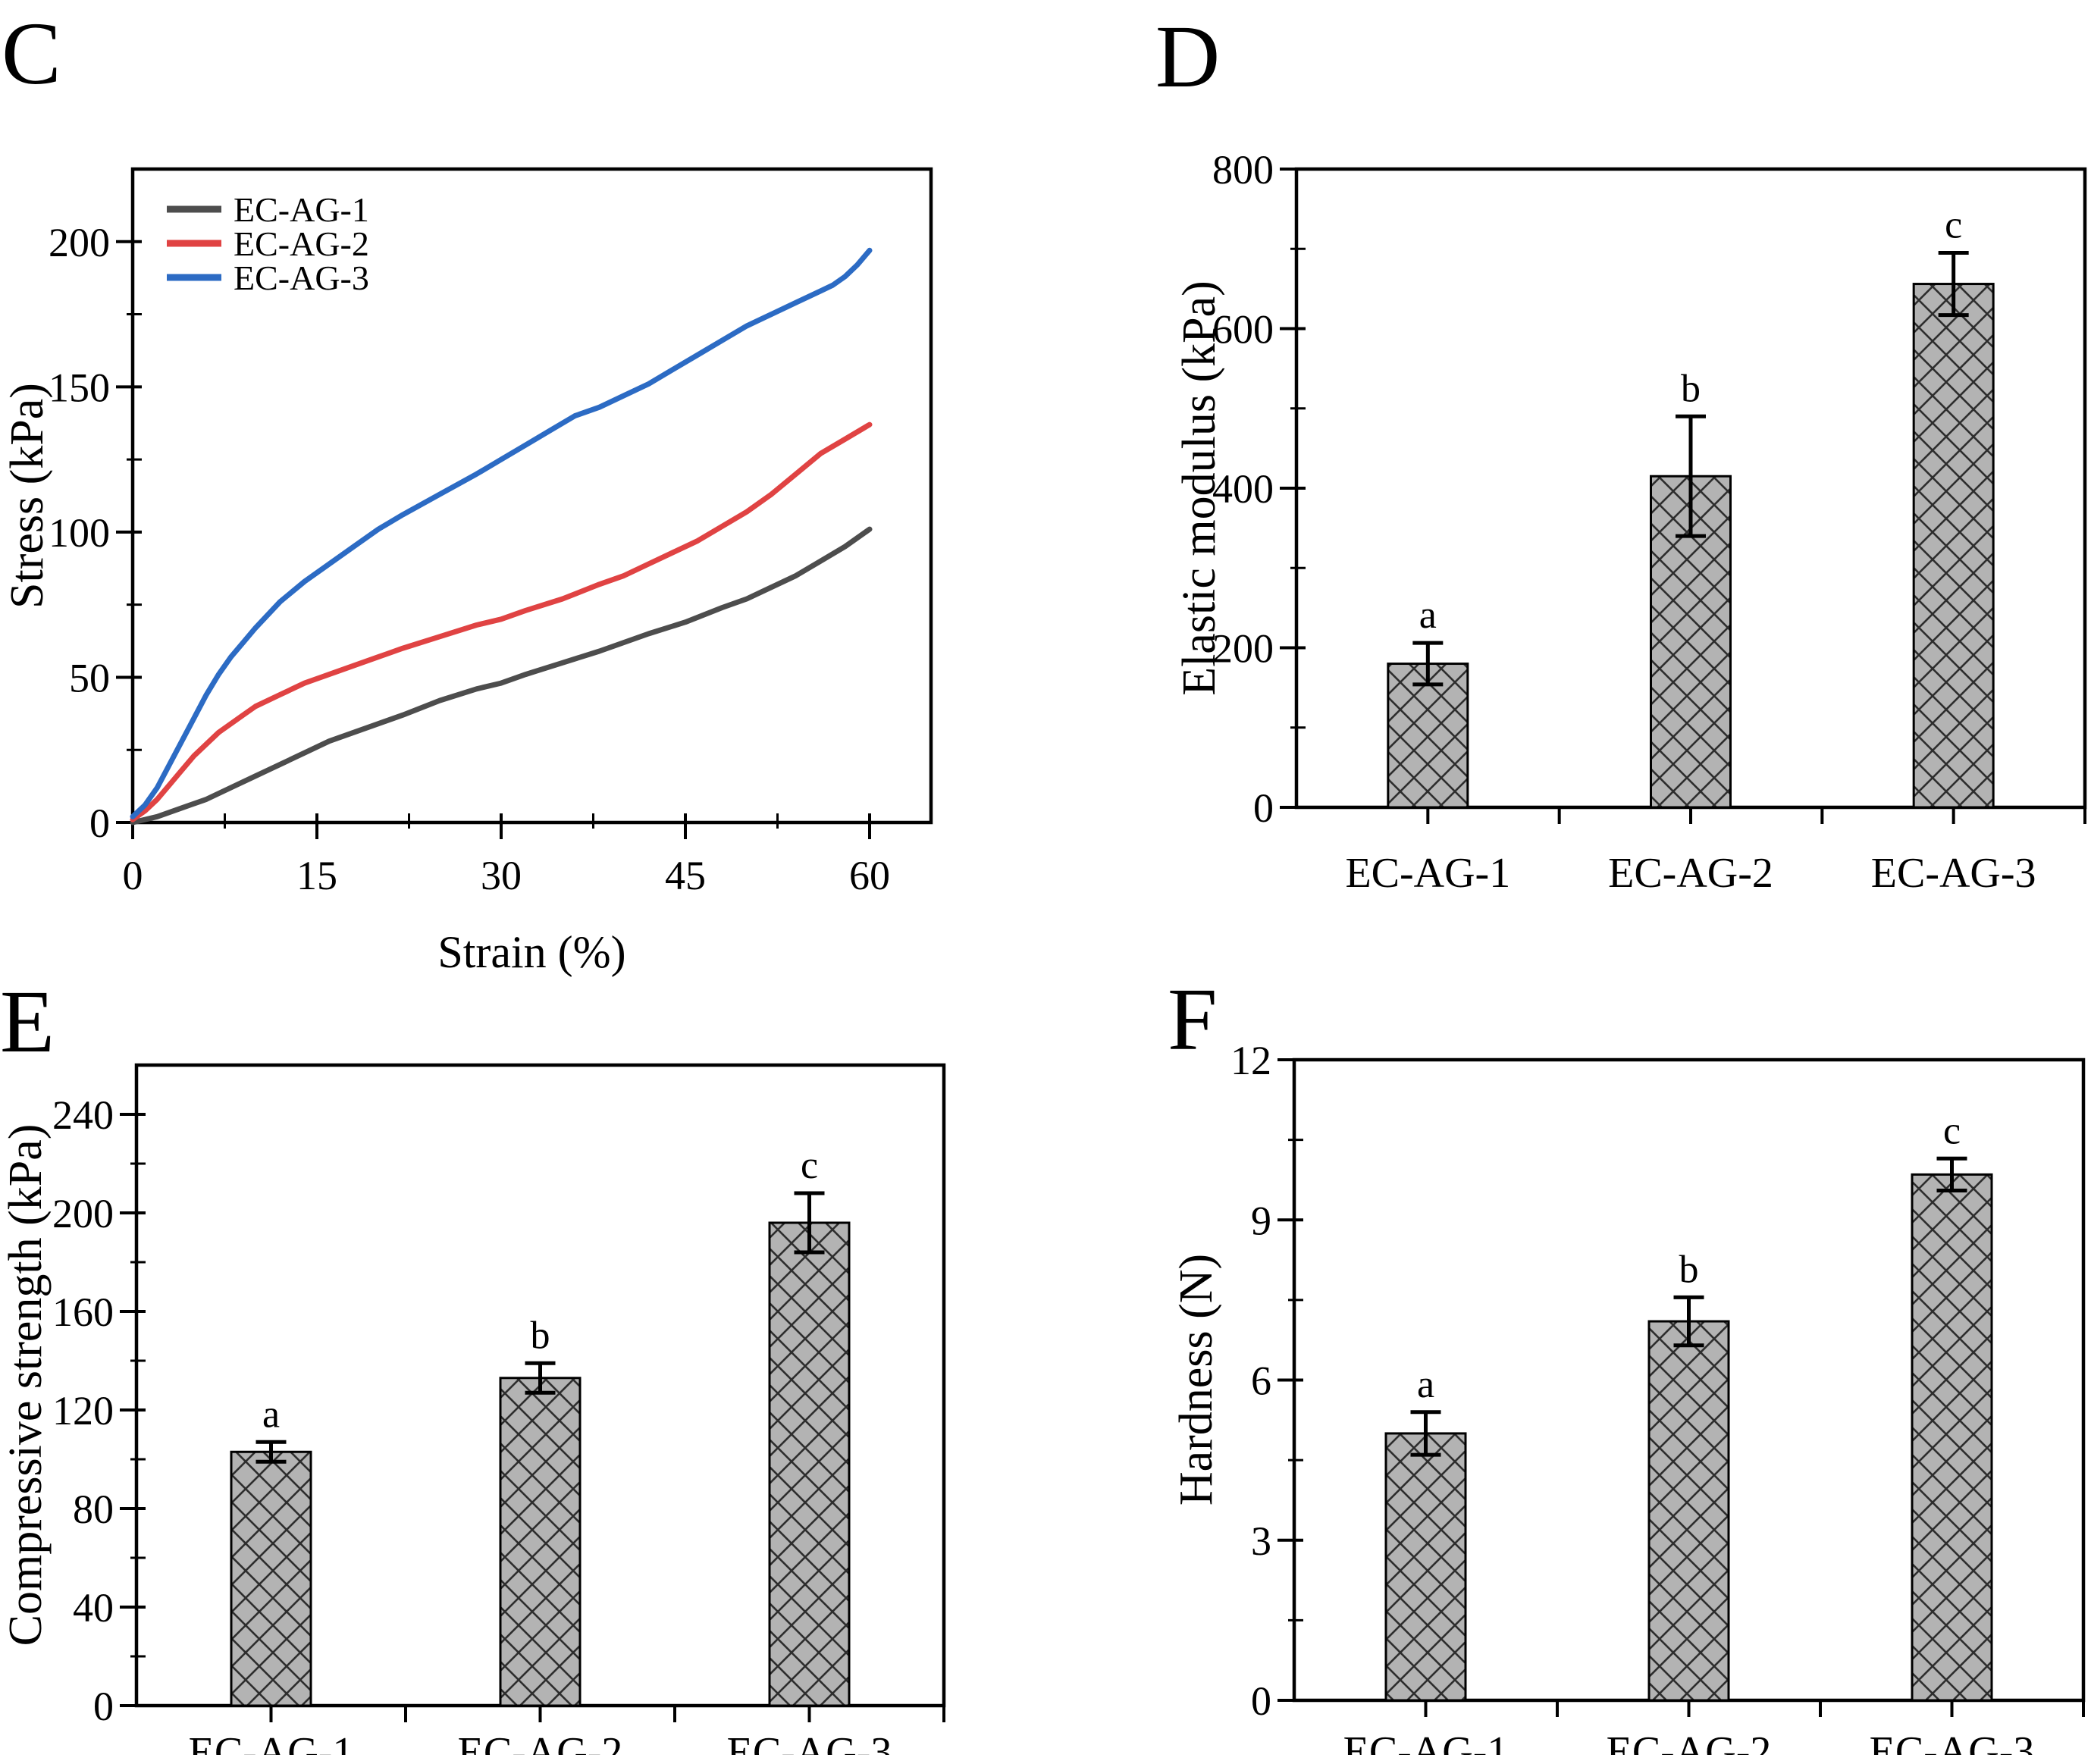 The image size is (2091, 1764). I want to click on y-tick-label: 240, so click(83, 1115).